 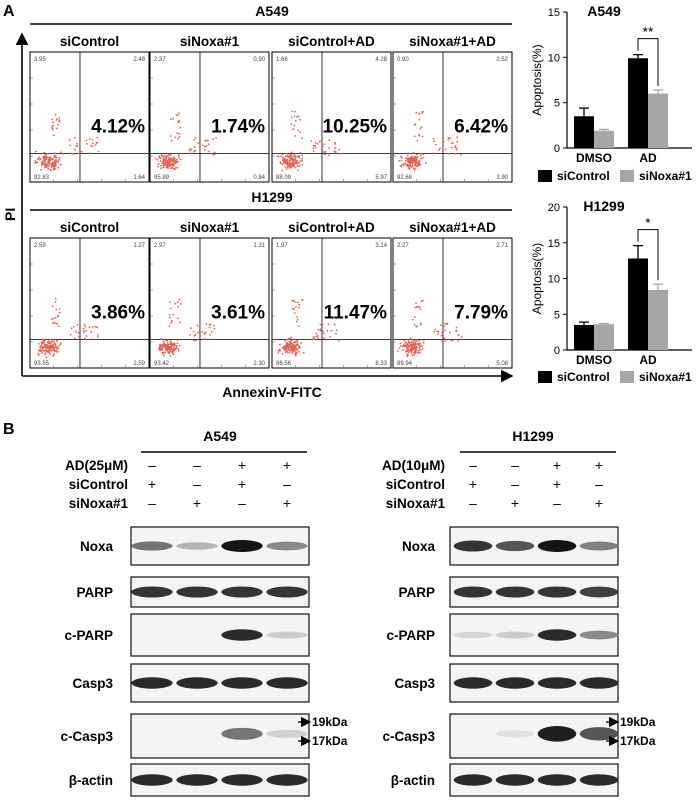 What do you see at coordinates (604, 337) in the screenshot?
I see `bar-sinoxa1-dmso` at bounding box center [604, 337].